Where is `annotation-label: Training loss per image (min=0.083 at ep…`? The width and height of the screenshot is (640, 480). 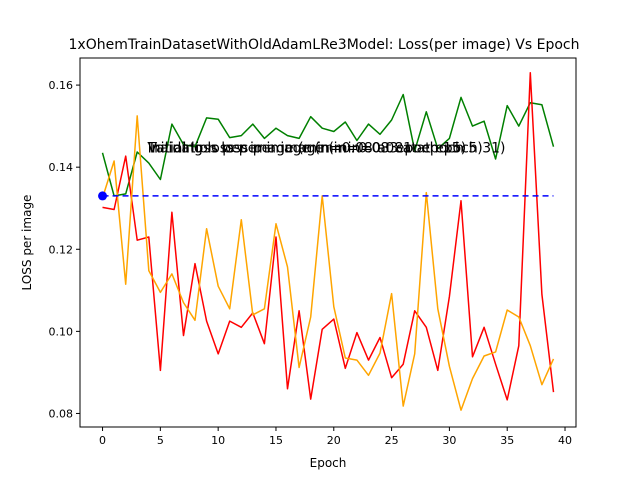
annotation-label: Training loss per image (min=0.083 at ep… is located at coordinates (315, 149).